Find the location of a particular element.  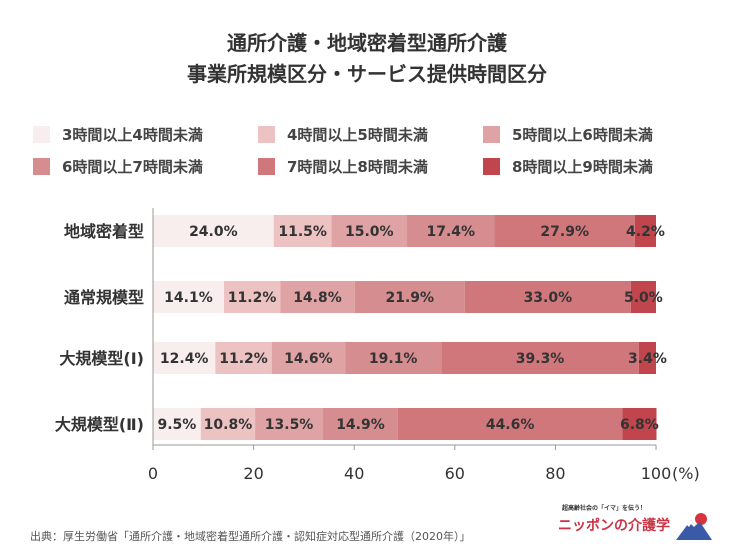

legend-item: 4時間以上5時間未満 is located at coordinates (343, 134).